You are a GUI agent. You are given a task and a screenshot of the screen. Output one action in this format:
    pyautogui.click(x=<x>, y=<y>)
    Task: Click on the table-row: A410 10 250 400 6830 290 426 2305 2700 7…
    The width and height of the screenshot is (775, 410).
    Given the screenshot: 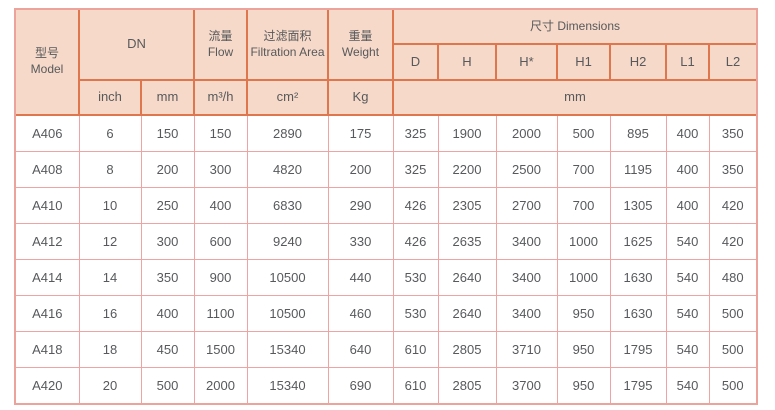 What is the action you would take?
    pyautogui.click(x=386, y=205)
    